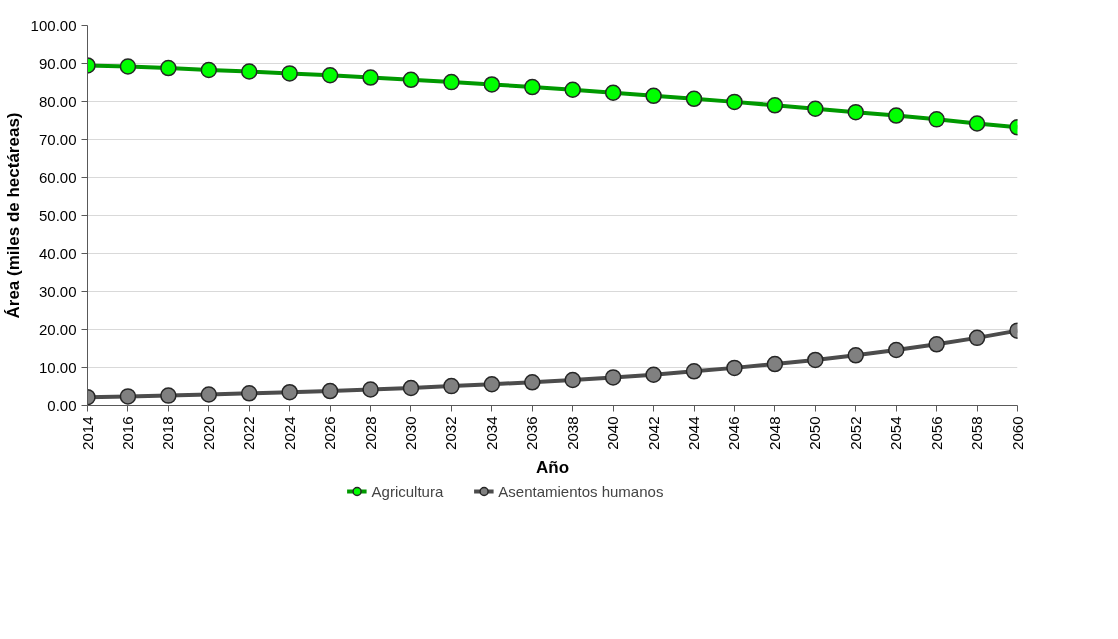 This screenshot has width=1118, height=639. What do you see at coordinates (57, 329) in the screenshot?
I see `y-tick-label: 20.00` at bounding box center [57, 329].